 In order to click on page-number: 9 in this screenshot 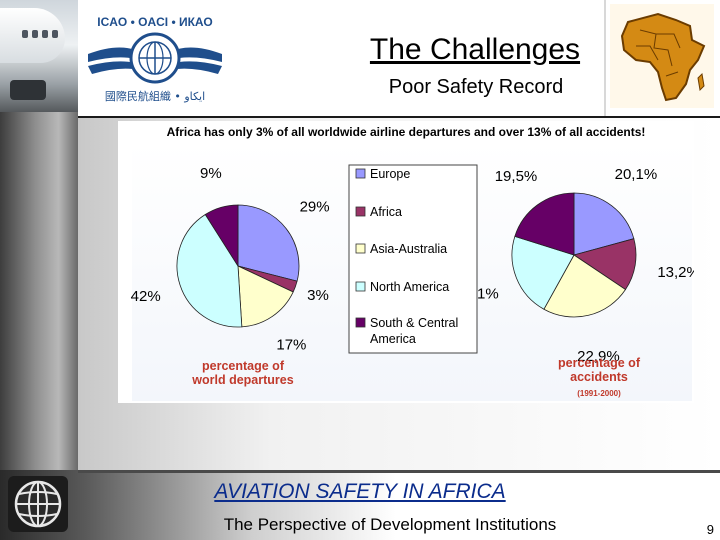, I will do `click(710, 529)`.